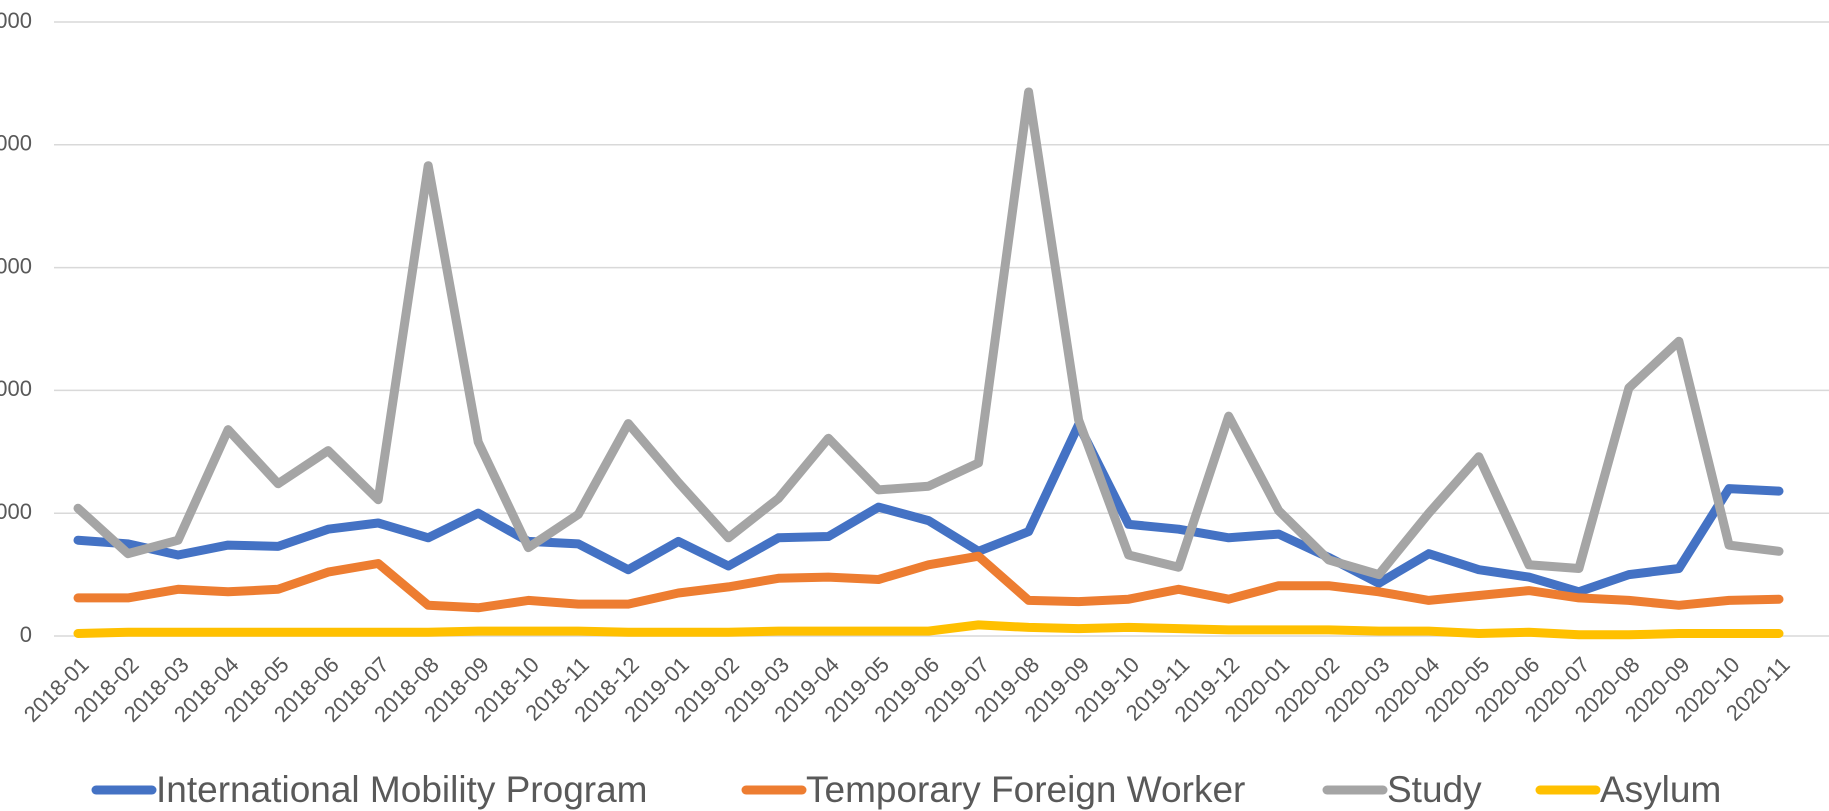  I want to click on y-tick-label: 50,000, so click(16, 20).